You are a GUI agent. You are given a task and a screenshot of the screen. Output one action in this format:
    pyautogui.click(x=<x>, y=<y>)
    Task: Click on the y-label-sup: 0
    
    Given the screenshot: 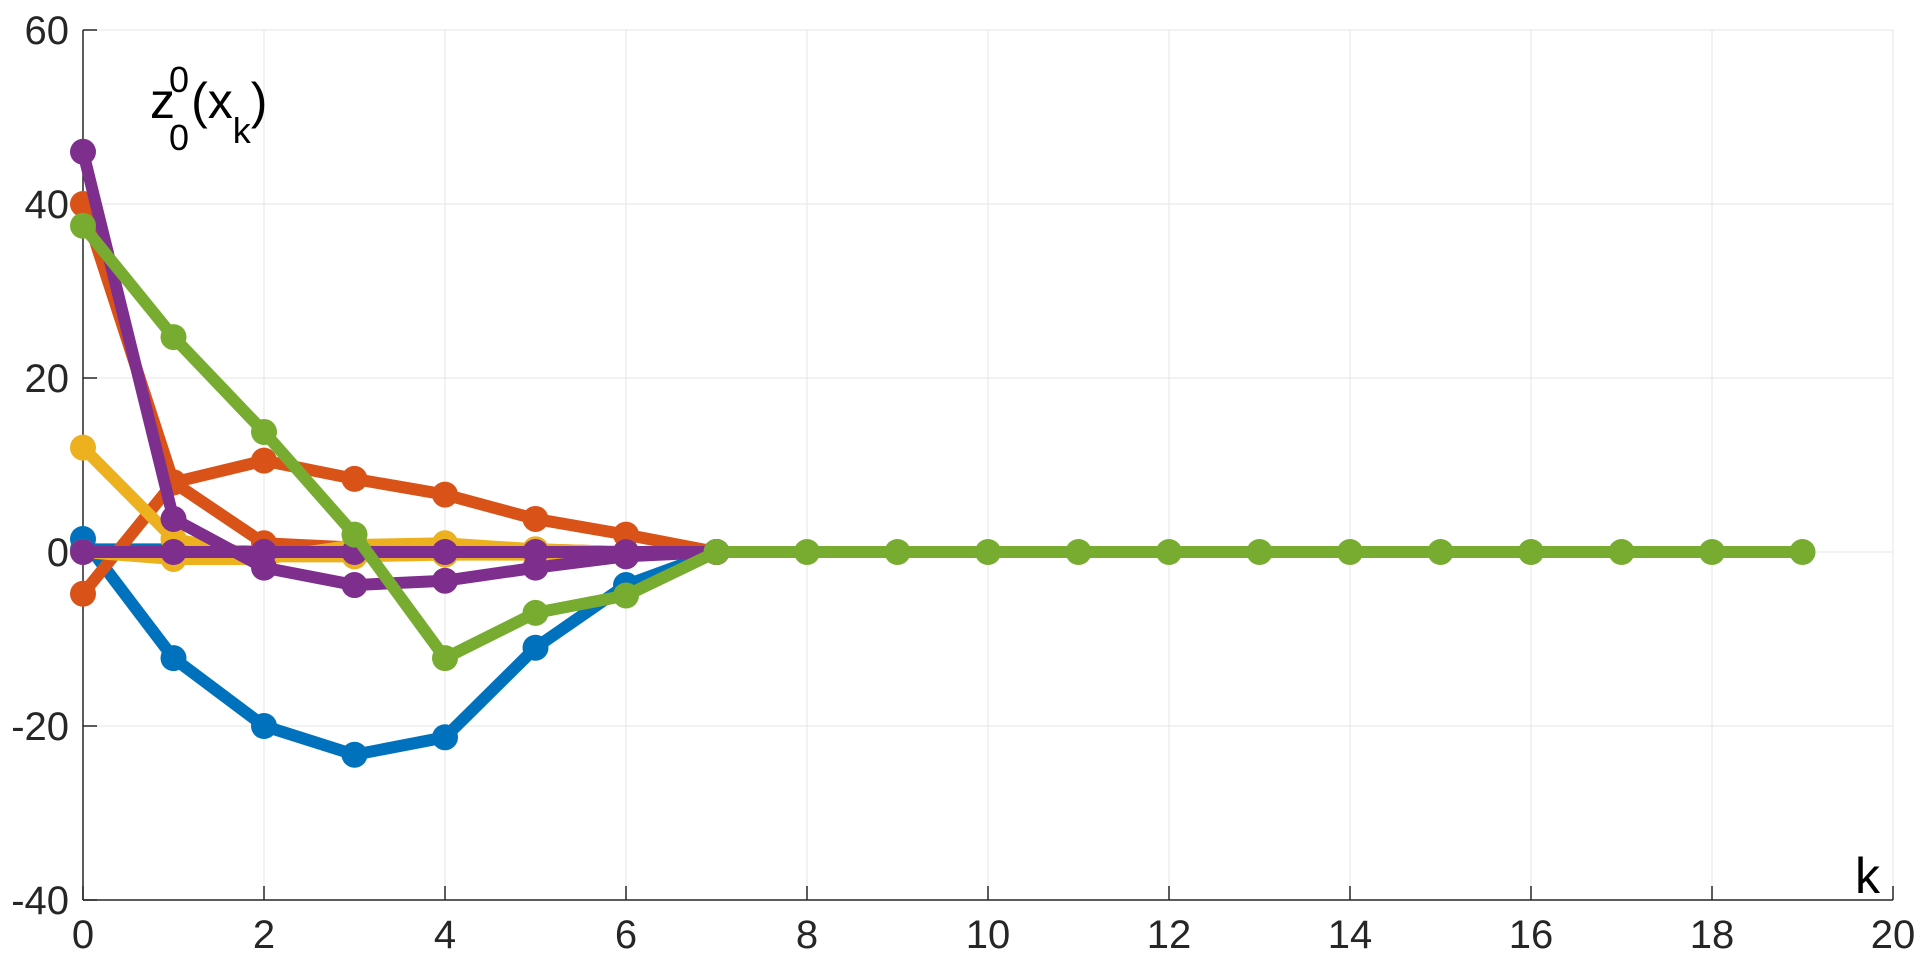 What is the action you would take?
    pyautogui.click(x=179, y=79)
    